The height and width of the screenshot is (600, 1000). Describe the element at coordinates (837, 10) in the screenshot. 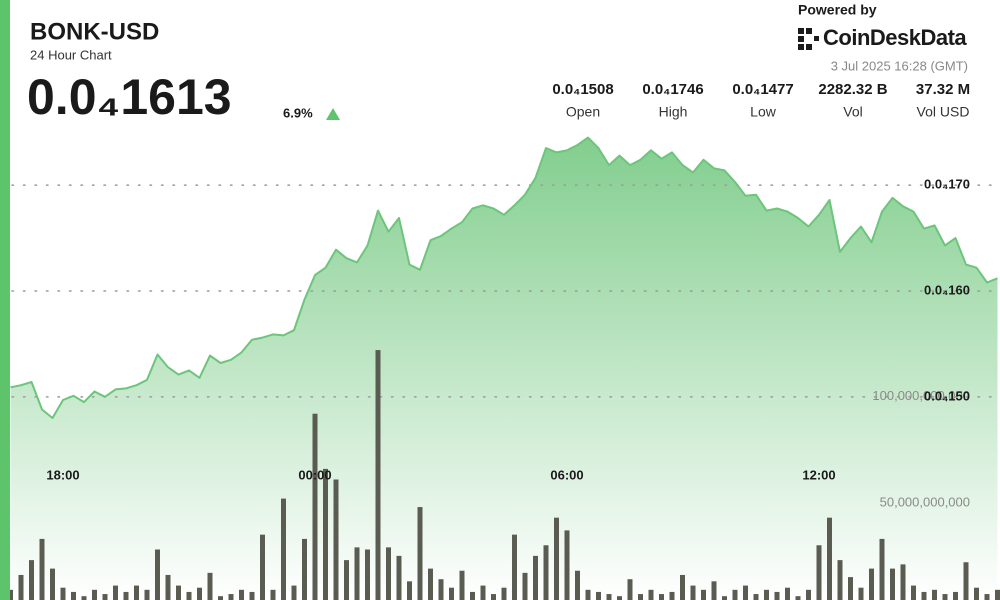

I see `powered-by: Powered by` at that location.